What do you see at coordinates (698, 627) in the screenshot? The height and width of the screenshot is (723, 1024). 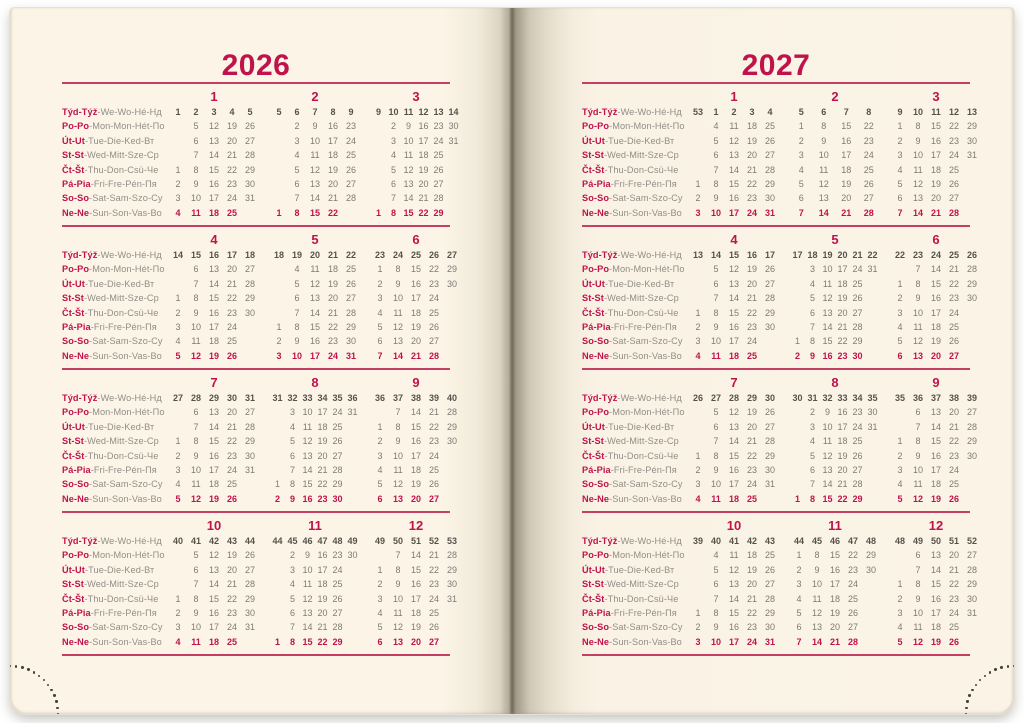 I see `date-cell: 2` at bounding box center [698, 627].